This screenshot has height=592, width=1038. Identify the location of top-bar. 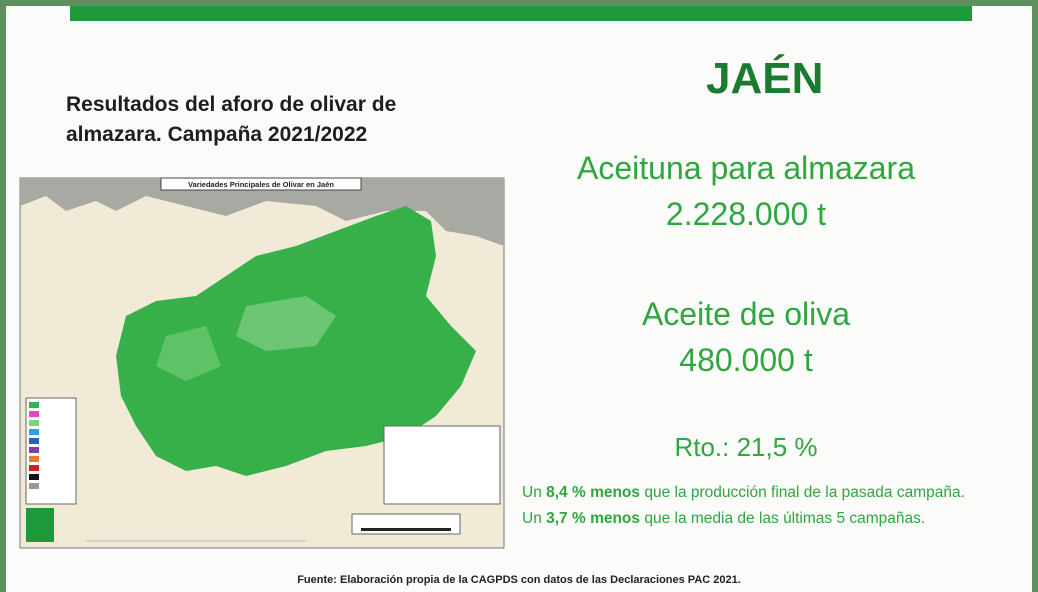
(521, 13).